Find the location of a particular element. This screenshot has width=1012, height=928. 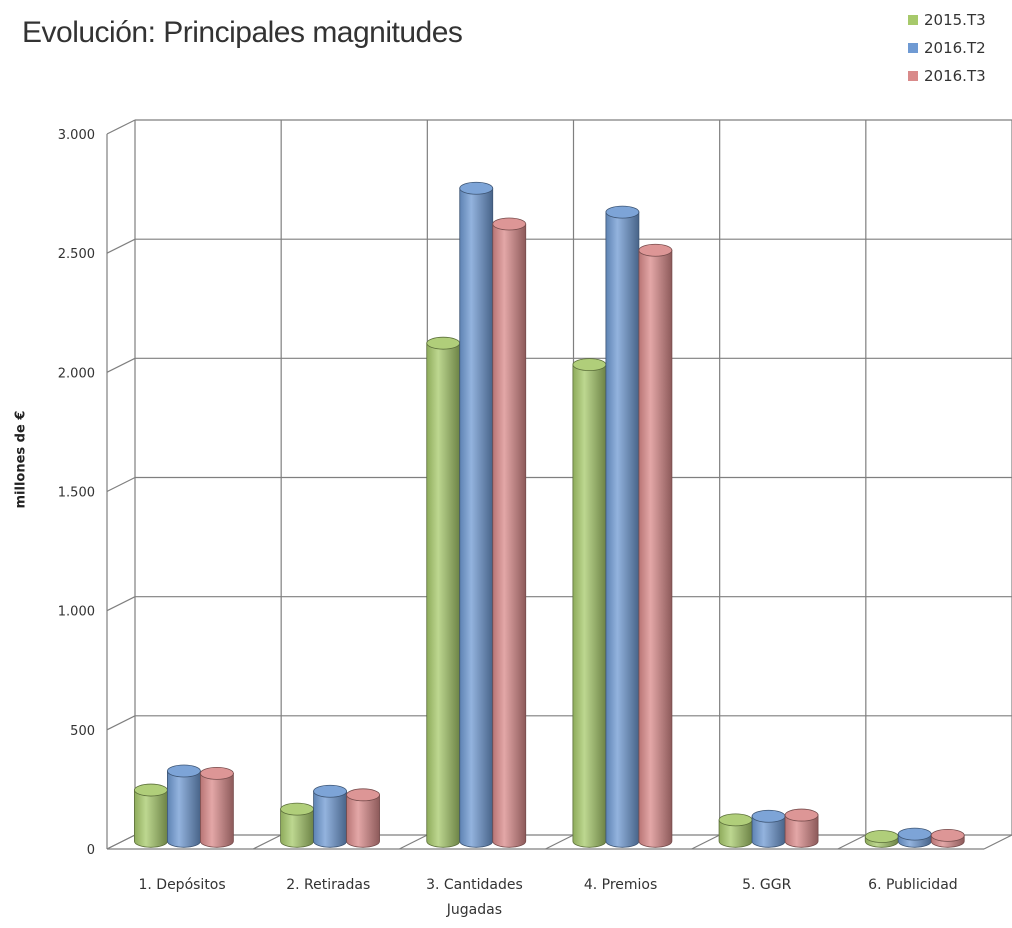

legend-item-0: 2015.T3 is located at coordinates (947, 20).